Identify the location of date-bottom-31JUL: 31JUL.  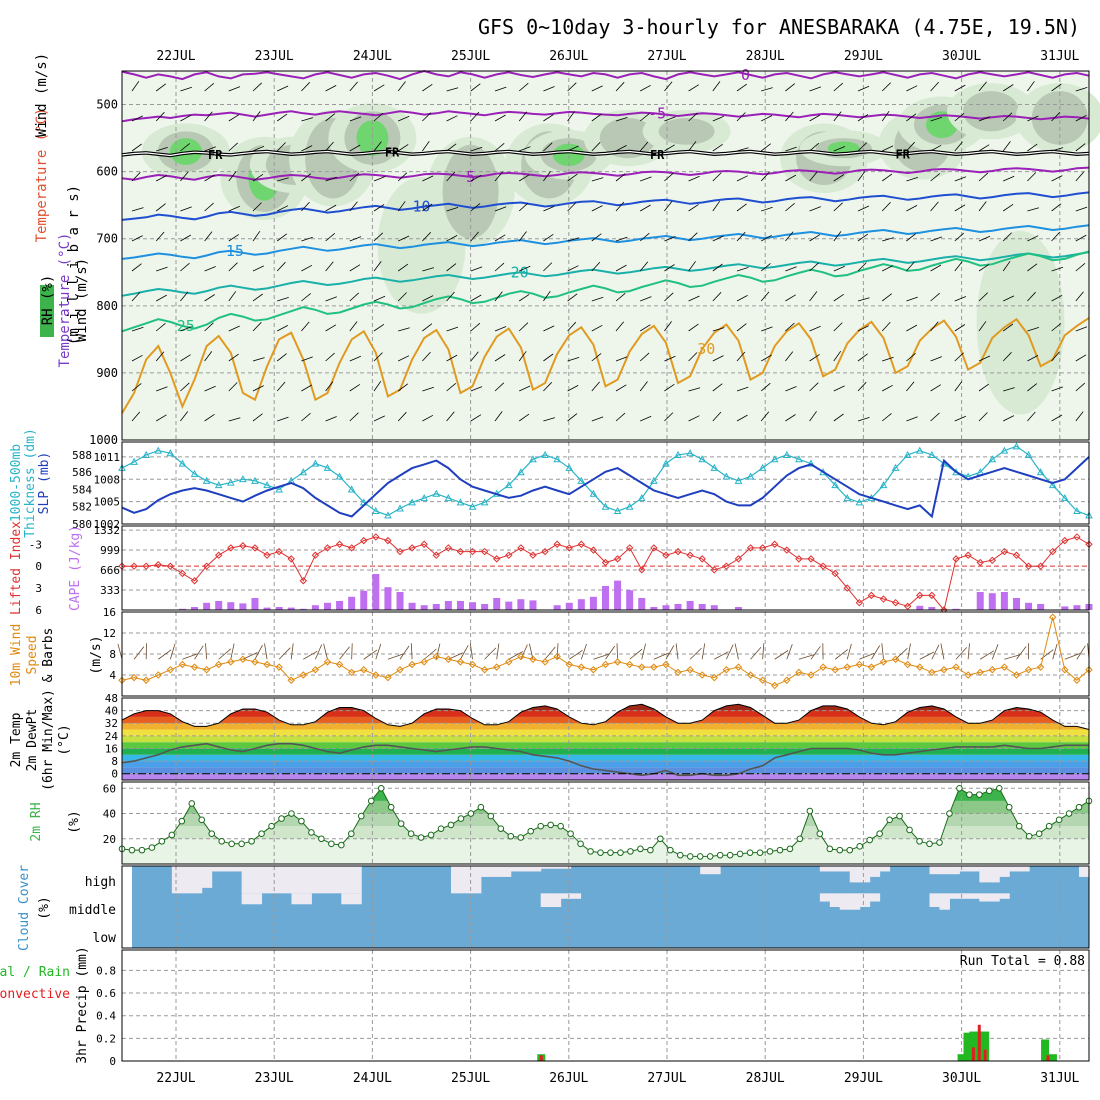
(1059, 1078).